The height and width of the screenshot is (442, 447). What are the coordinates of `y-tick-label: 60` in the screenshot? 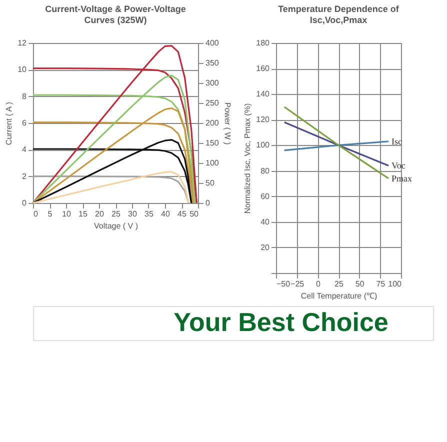 It's located at (265, 196).